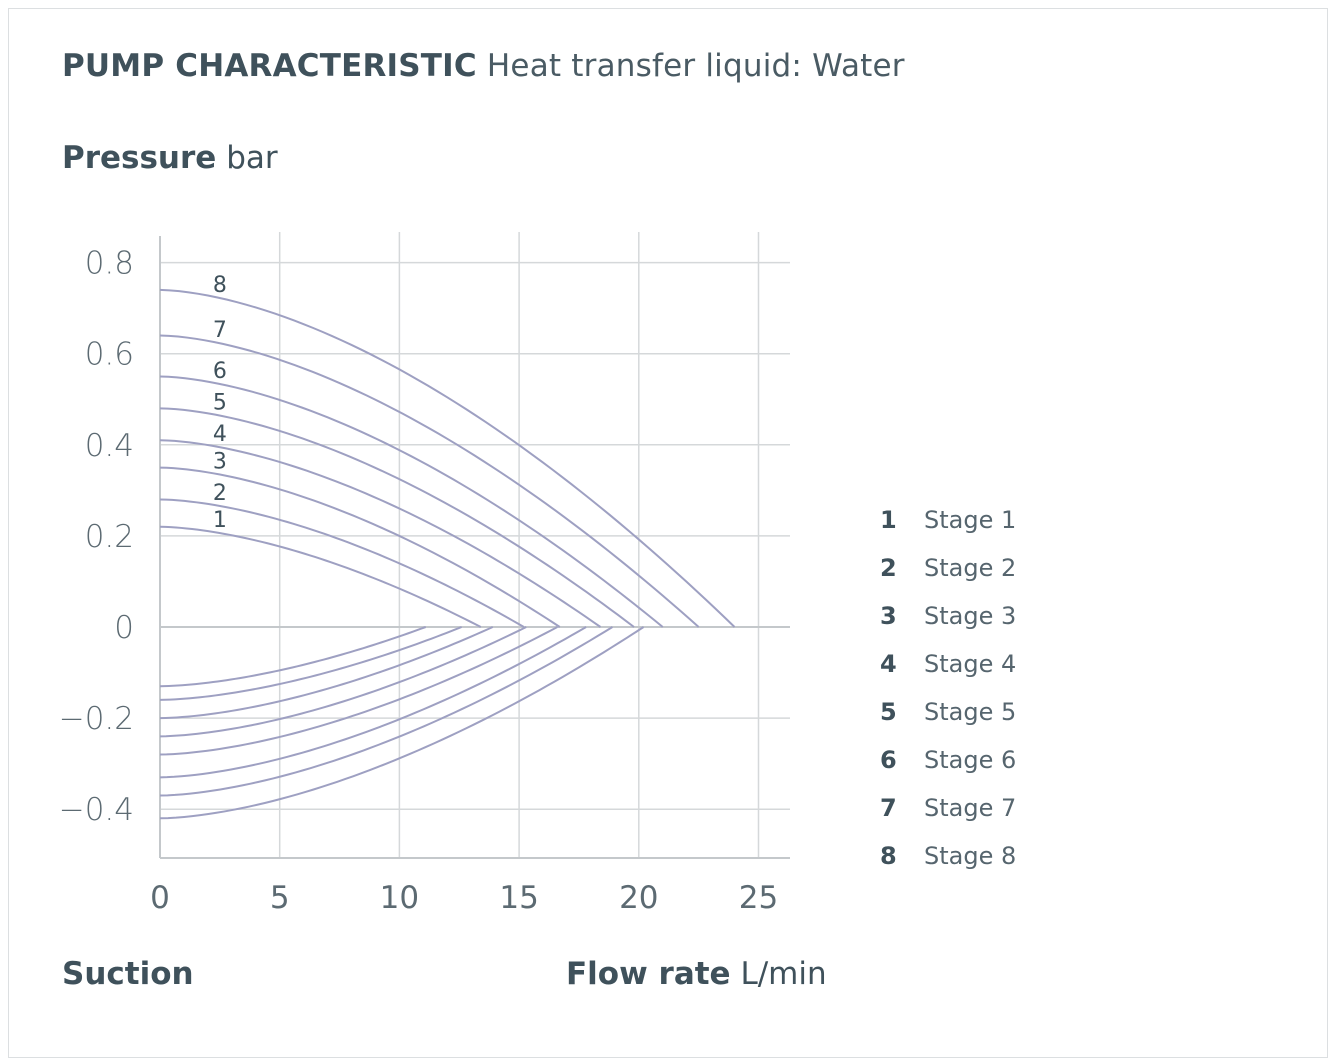 The width and height of the screenshot is (1336, 1058). Describe the element at coordinates (220, 434) in the screenshot. I see `curve-label: 4` at that location.